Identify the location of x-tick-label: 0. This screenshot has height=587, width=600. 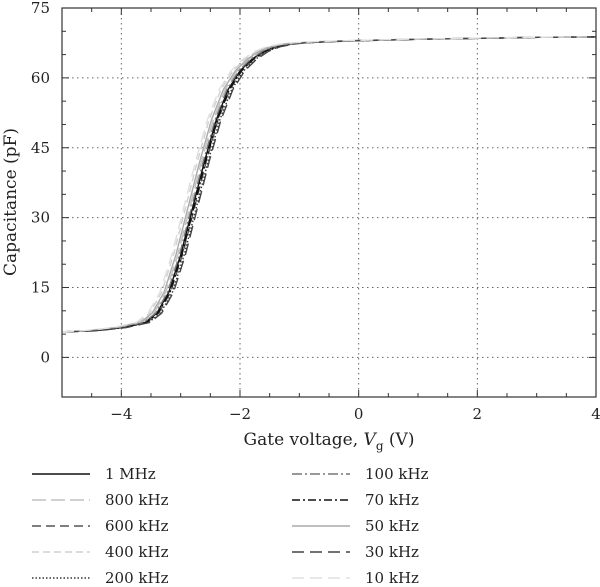
(359, 414).